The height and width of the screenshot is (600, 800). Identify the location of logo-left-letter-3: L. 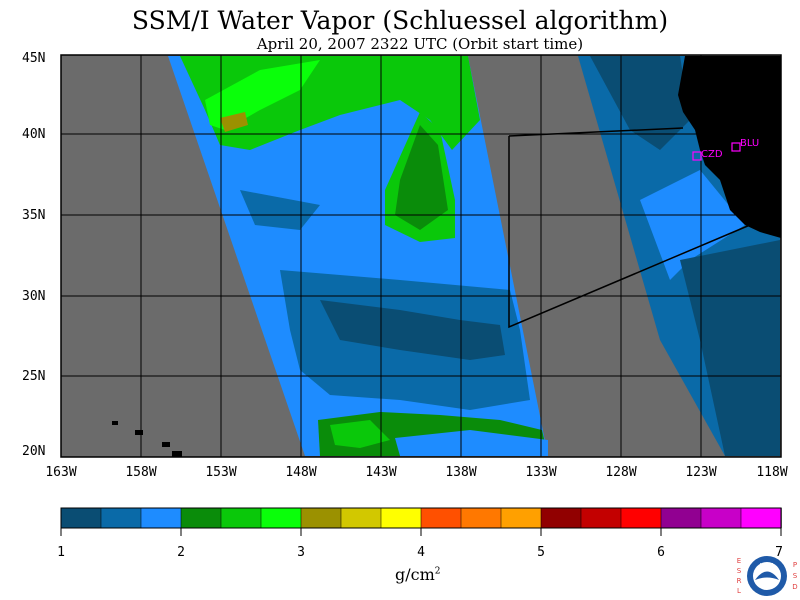
(739, 591).